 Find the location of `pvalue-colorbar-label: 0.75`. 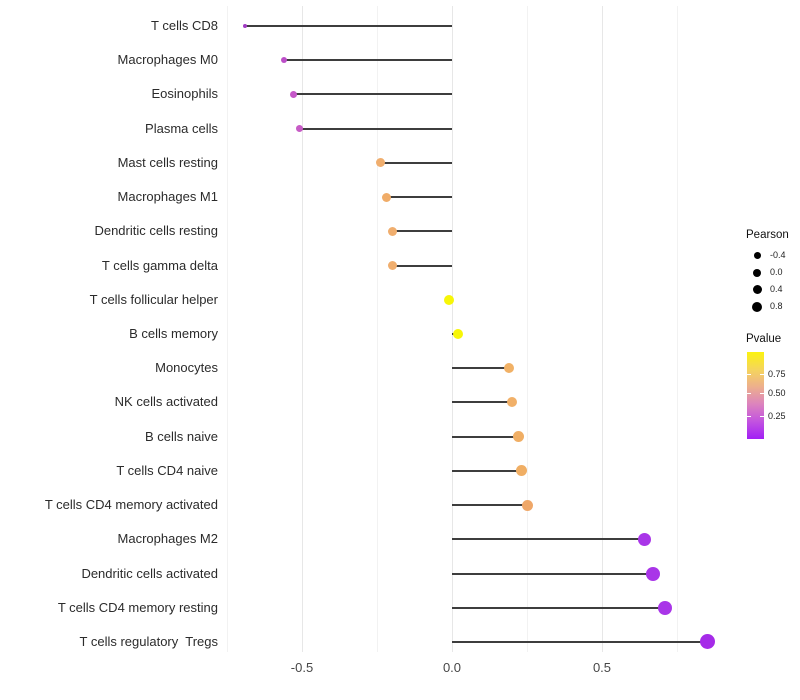

pvalue-colorbar-label: 0.75 is located at coordinates (777, 373).